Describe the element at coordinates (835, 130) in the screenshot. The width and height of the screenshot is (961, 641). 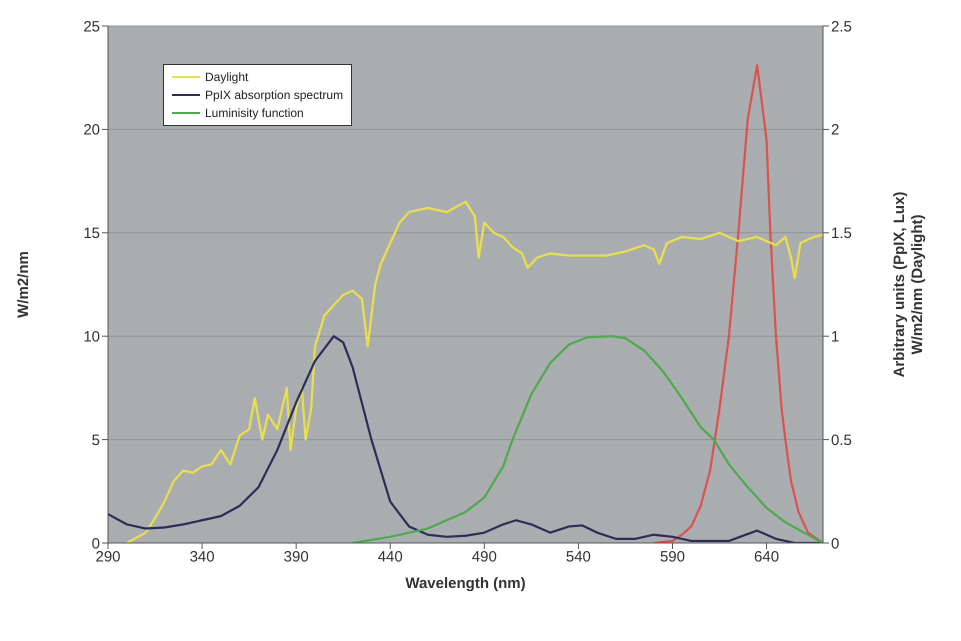
I see `y2-tick-label: 2` at that location.